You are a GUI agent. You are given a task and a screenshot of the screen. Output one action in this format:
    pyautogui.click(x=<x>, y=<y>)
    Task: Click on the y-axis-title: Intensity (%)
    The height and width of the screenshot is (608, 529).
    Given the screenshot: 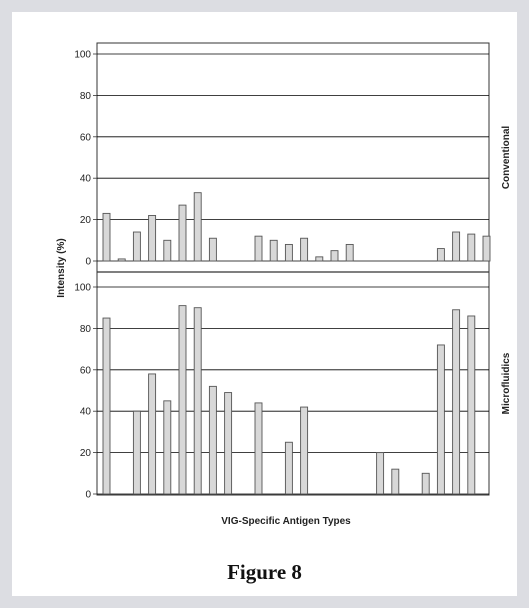 What is the action you would take?
    pyautogui.click(x=61, y=267)
    